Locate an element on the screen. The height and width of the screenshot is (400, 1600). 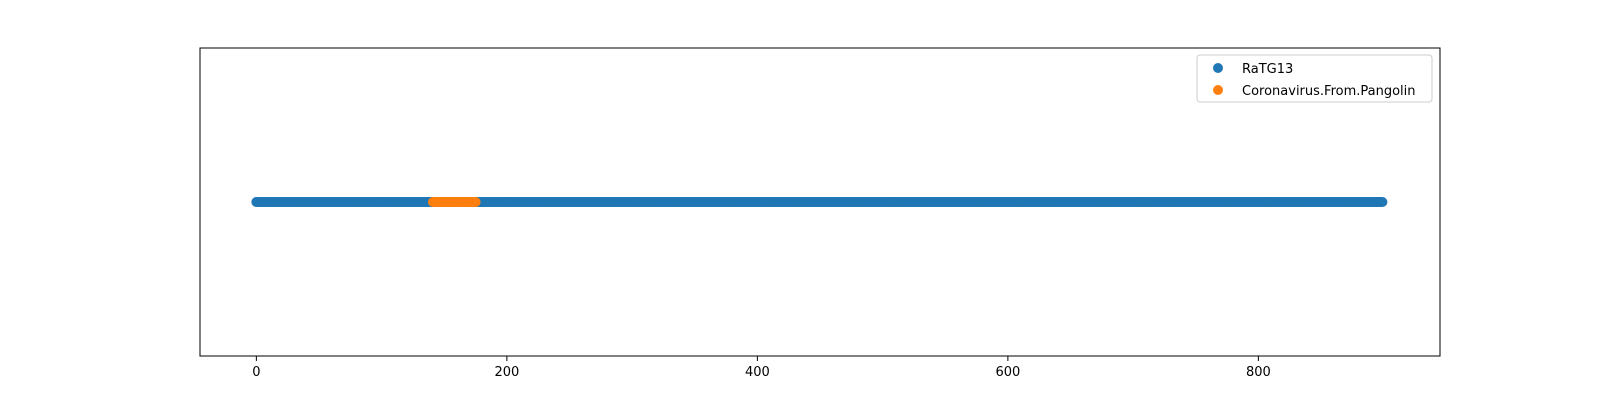
x-tick-label: 0 is located at coordinates (256, 372).